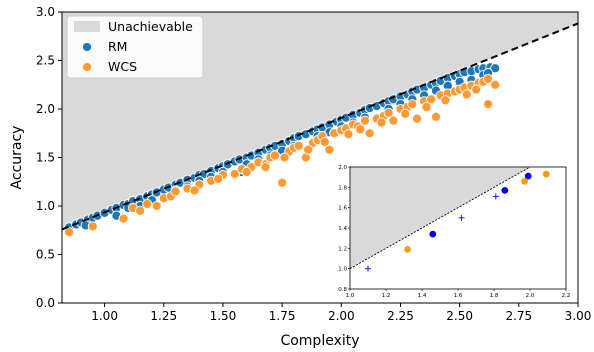  What do you see at coordinates (518, 316) in the screenshot?
I see `x-tick-label: 2.75` at bounding box center [518, 316].